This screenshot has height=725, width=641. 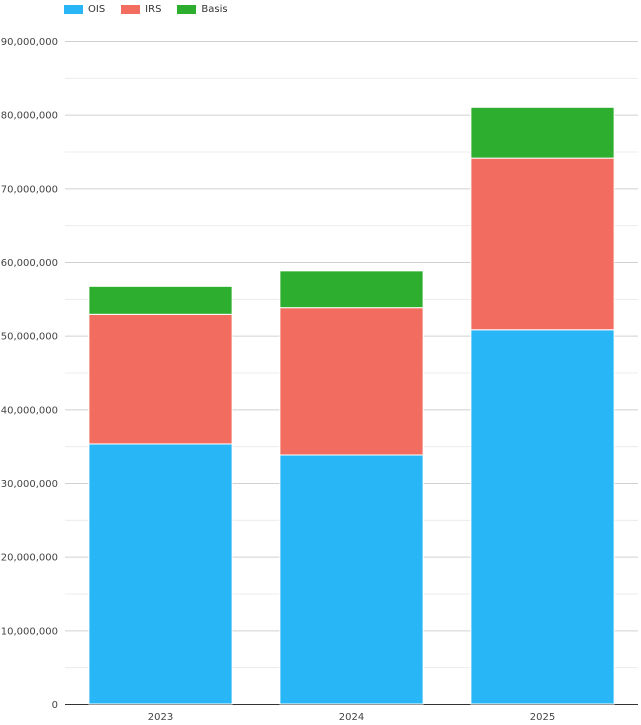 What do you see at coordinates (29, 42) in the screenshot?
I see `y-tick-label: 90,000,000` at bounding box center [29, 42].